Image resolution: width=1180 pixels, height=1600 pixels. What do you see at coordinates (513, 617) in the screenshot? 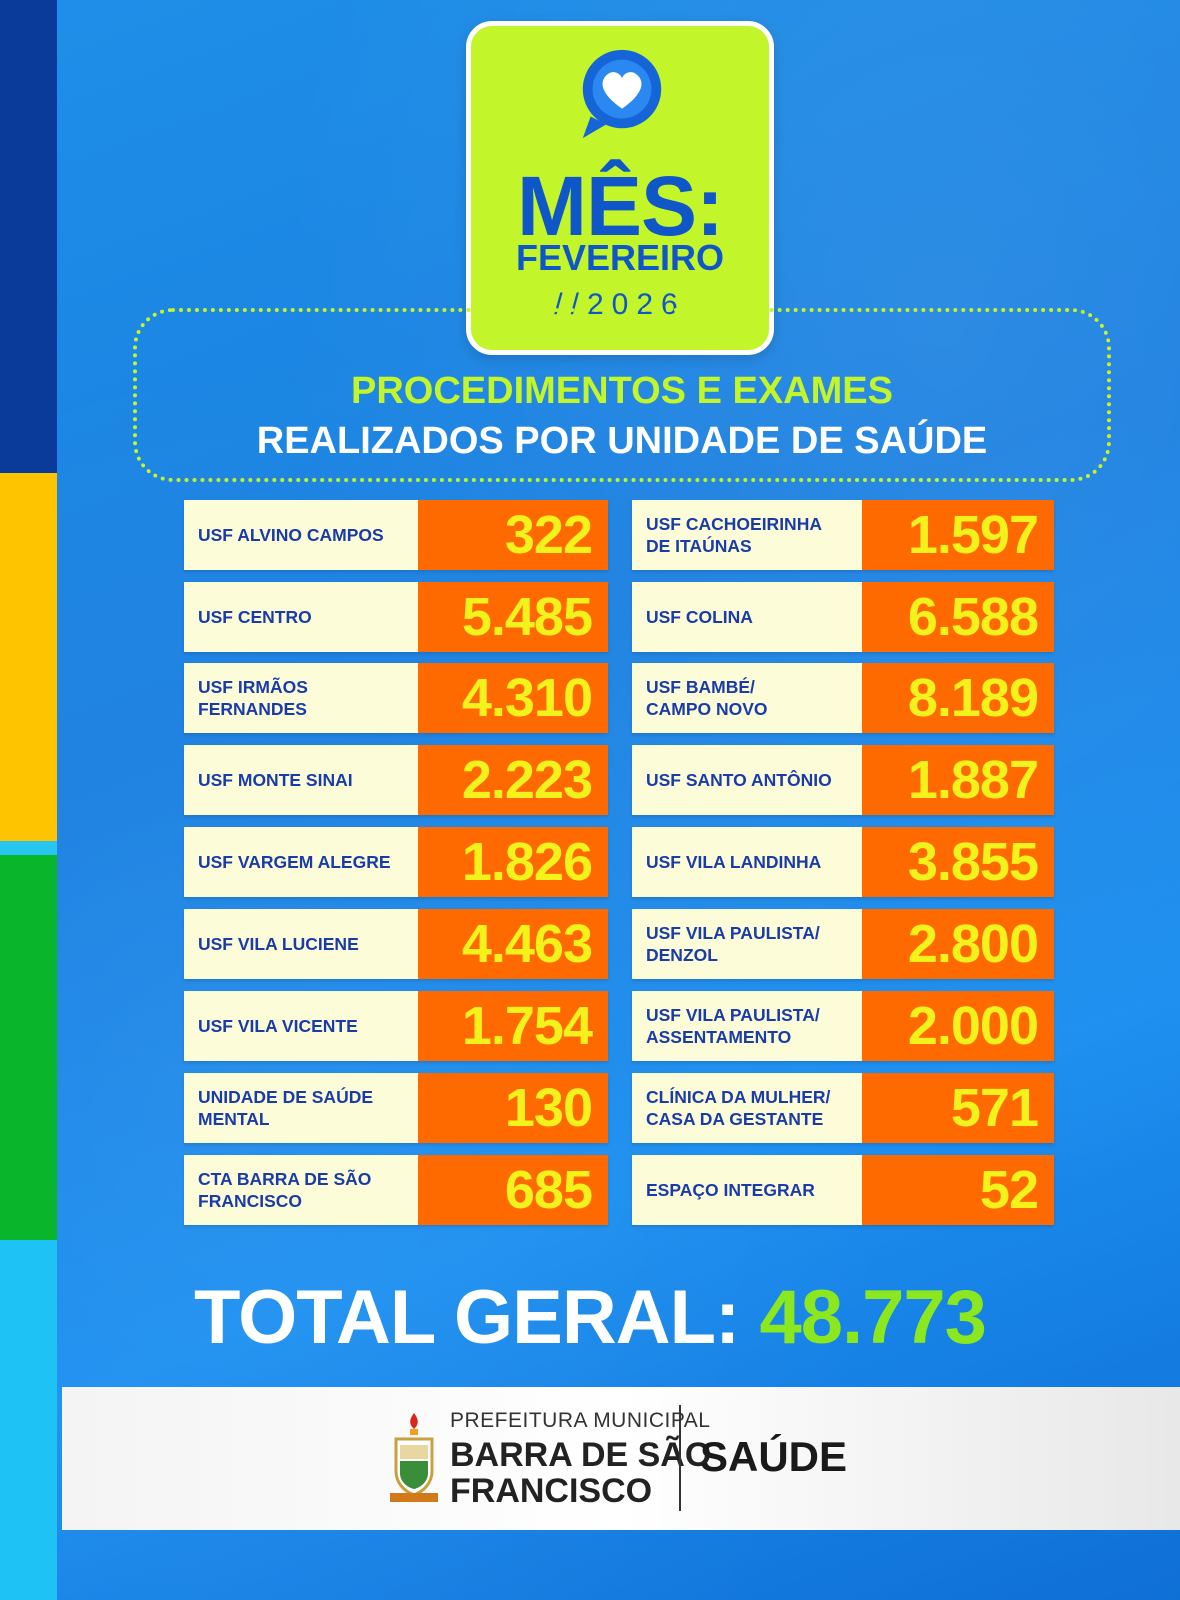
I see `unit-value: 5.485` at bounding box center [513, 617].